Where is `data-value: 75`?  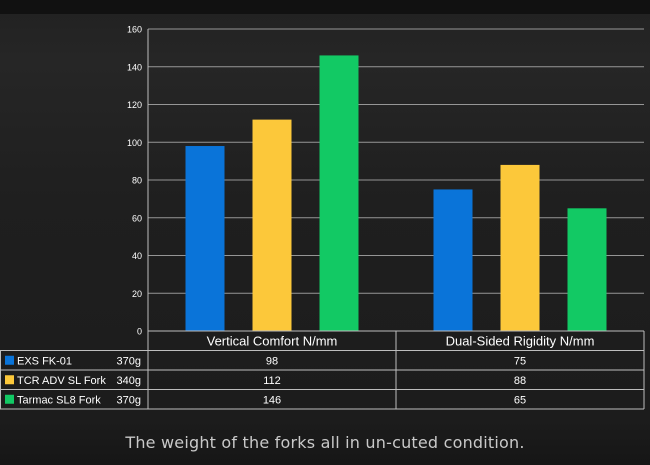
data-value: 75 is located at coordinates (520, 361).